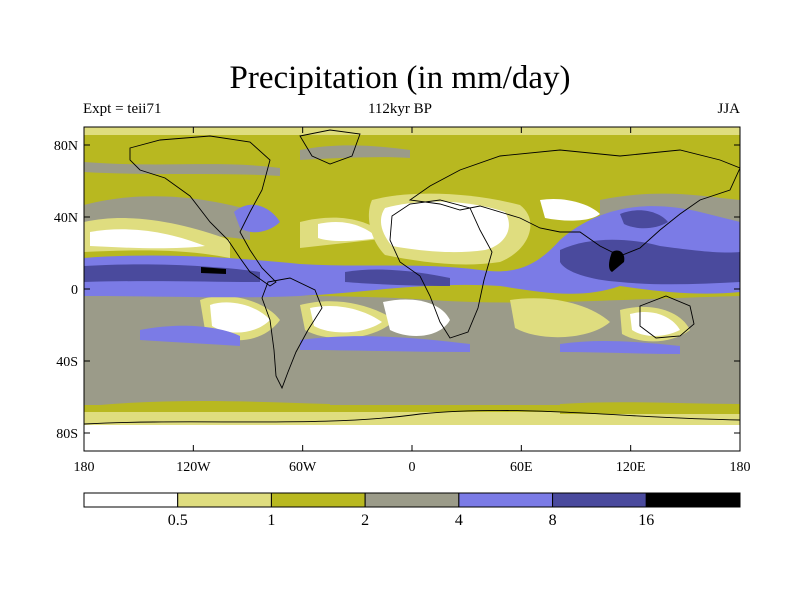  Describe the element at coordinates (147, 239) in the screenshot. I see `ne-pacific-dry` at that location.